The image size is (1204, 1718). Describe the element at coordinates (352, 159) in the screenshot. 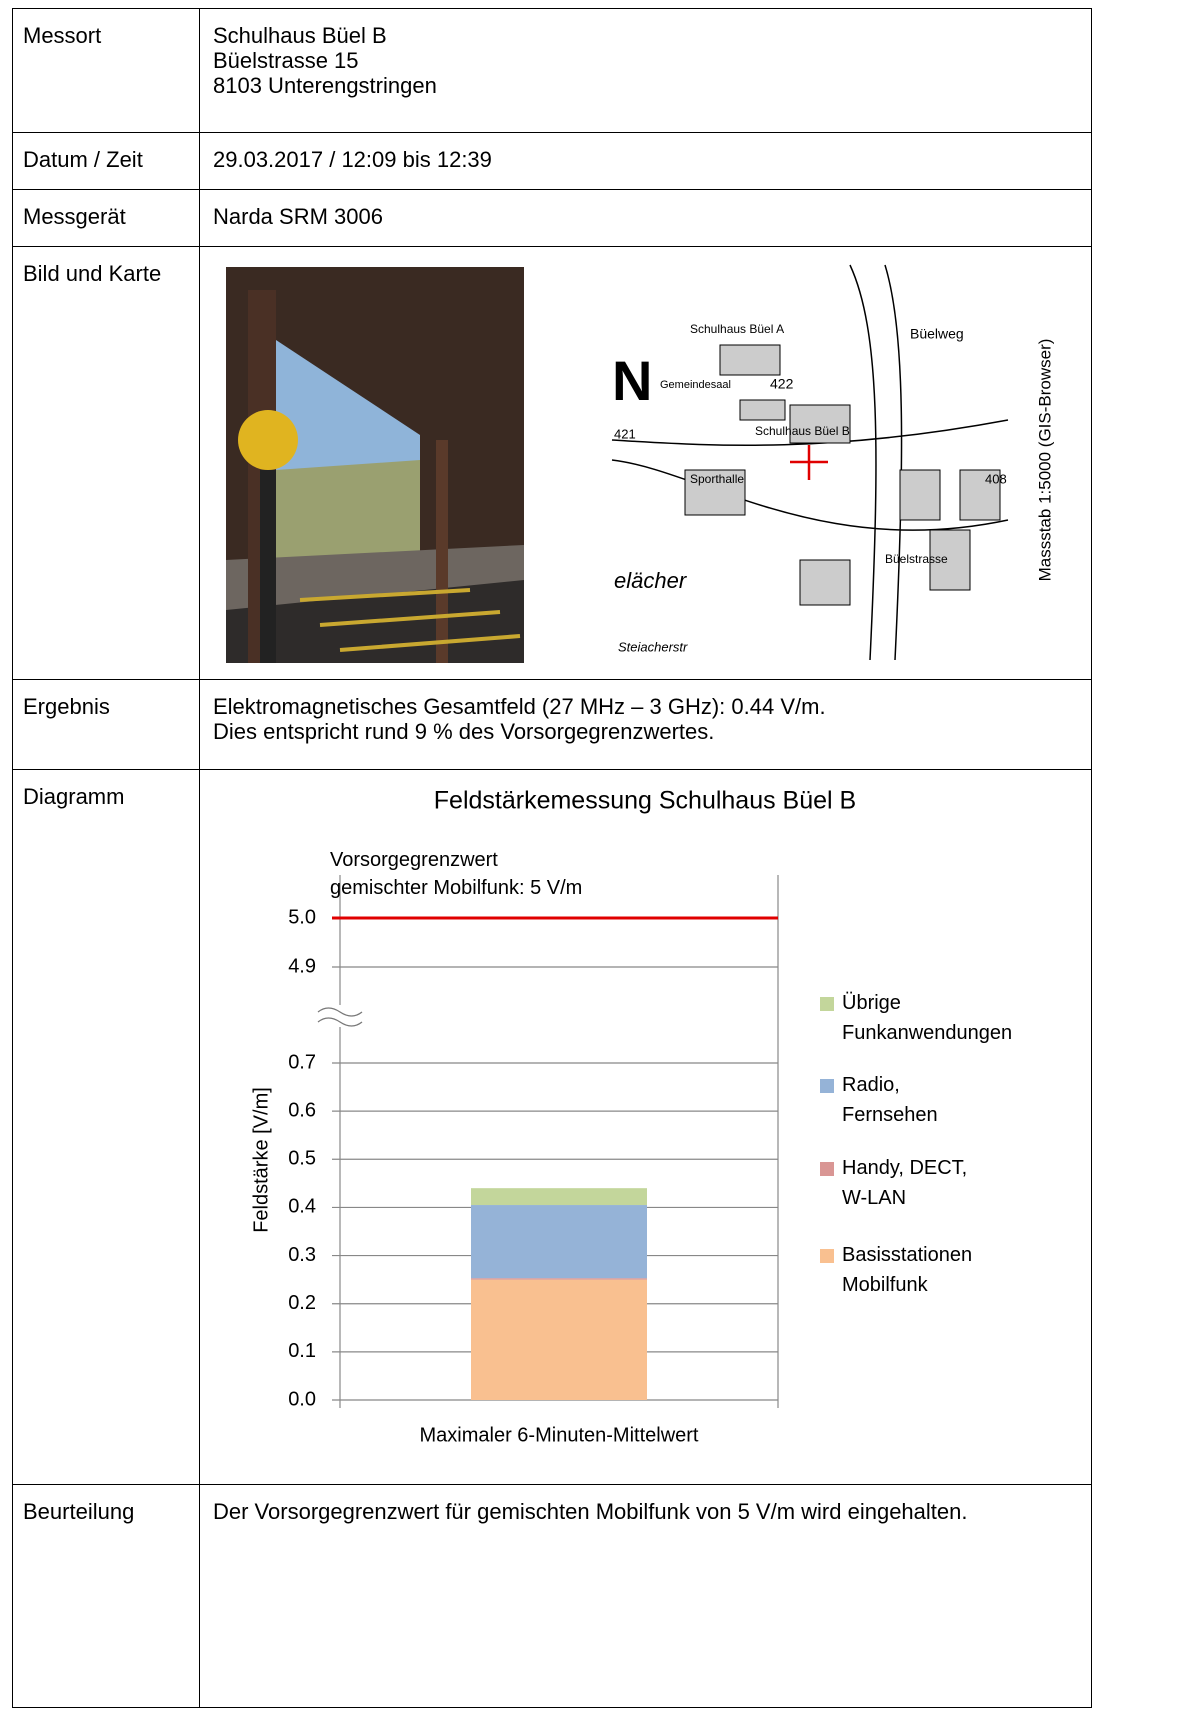

I see `text-line: 29.03.2017 / 12:09 bis 12:39` at that location.